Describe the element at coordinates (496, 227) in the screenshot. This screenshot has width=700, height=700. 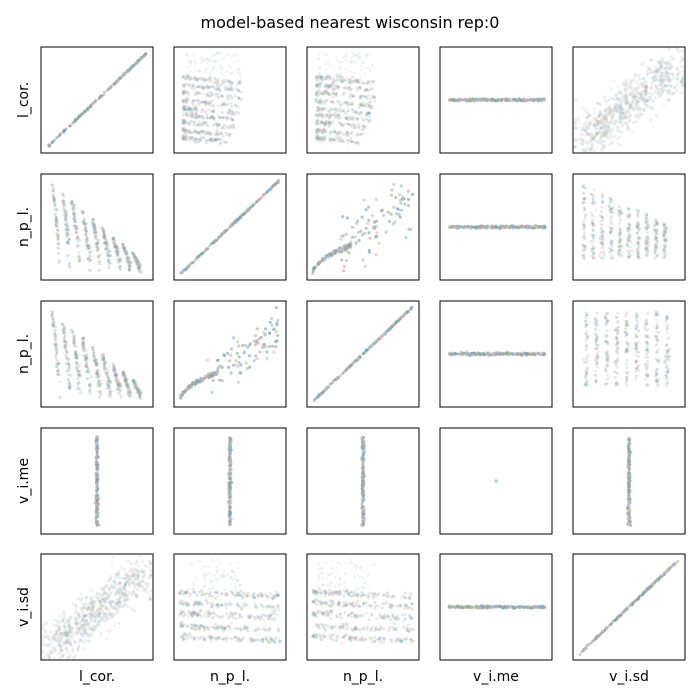
I see `panel-r2-c4` at that location.